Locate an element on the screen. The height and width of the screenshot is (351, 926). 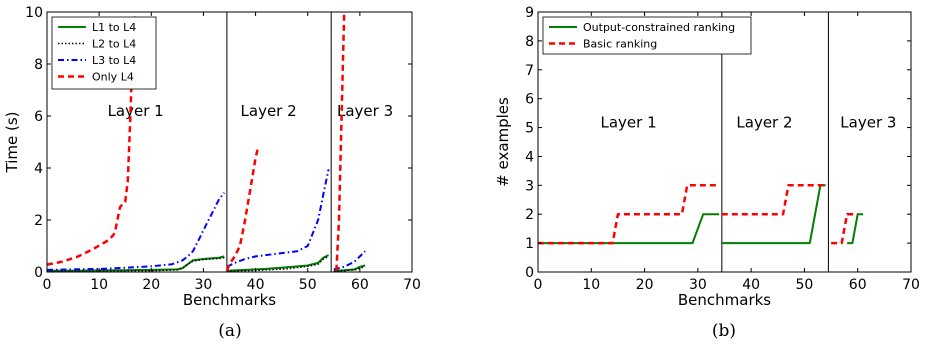
y-tick-label-7: 7 is located at coordinates (529, 71).